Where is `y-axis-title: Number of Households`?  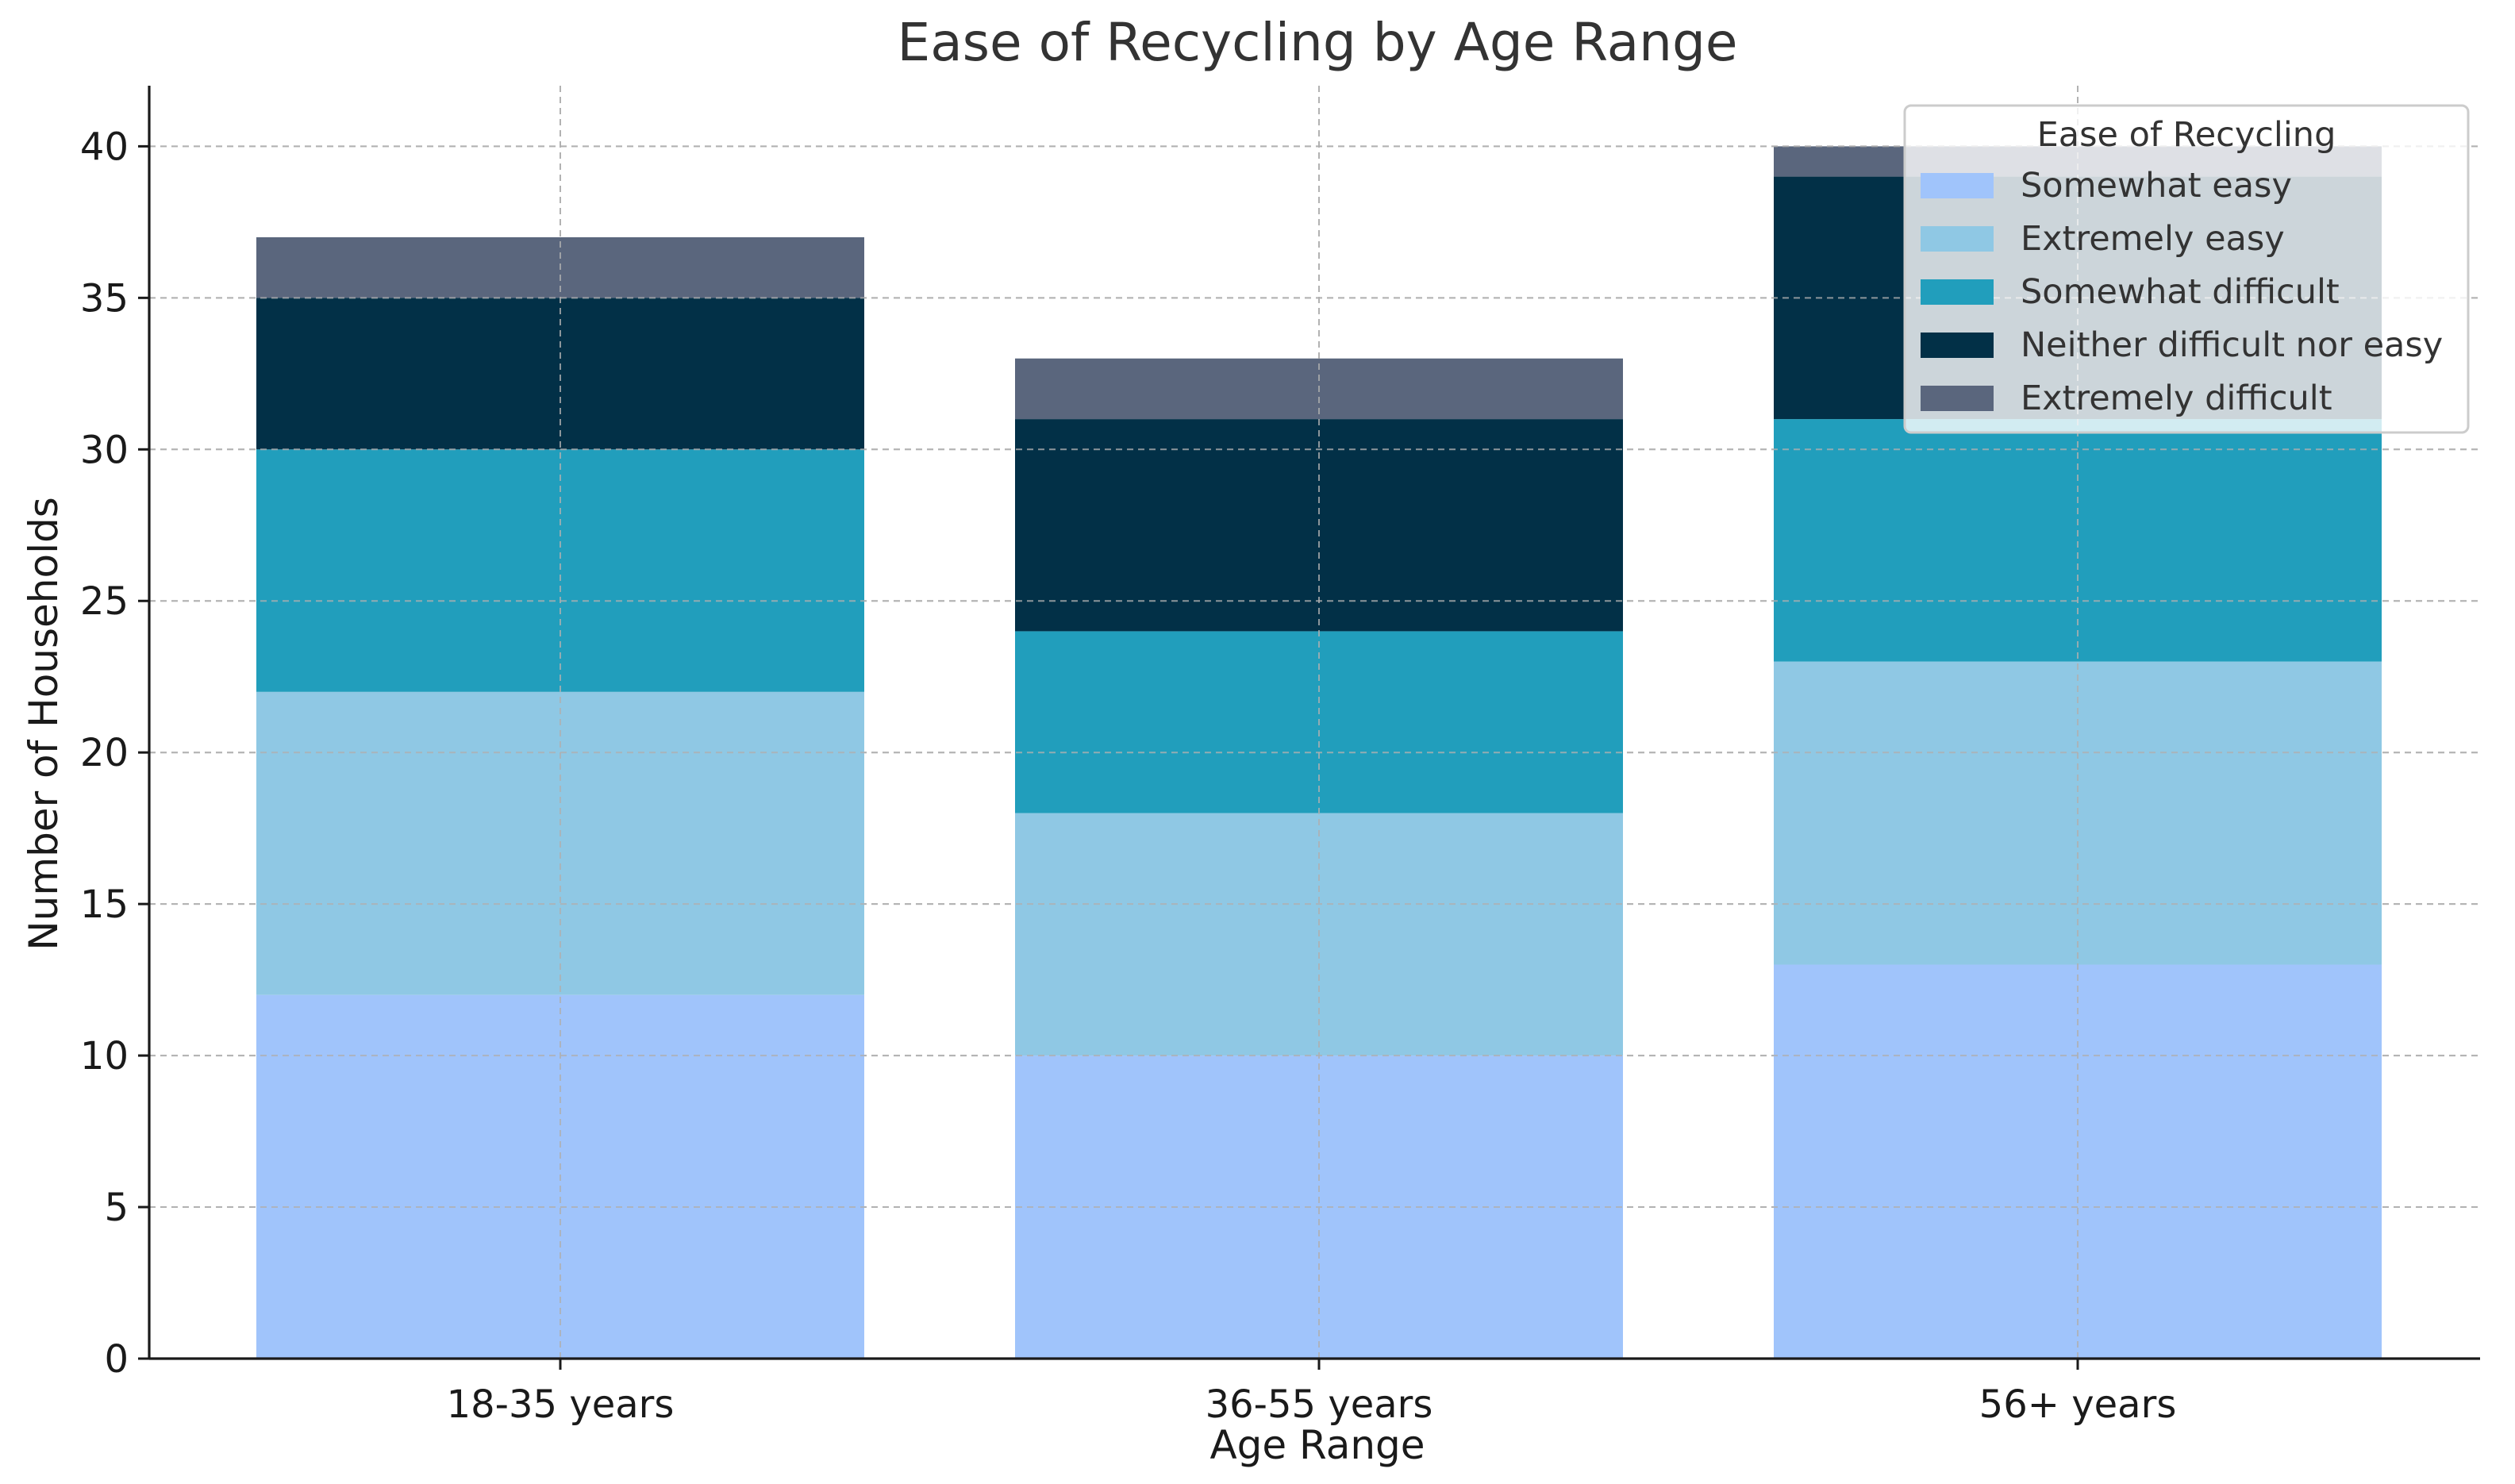 y-axis-title: Number of Households is located at coordinates (44, 723).